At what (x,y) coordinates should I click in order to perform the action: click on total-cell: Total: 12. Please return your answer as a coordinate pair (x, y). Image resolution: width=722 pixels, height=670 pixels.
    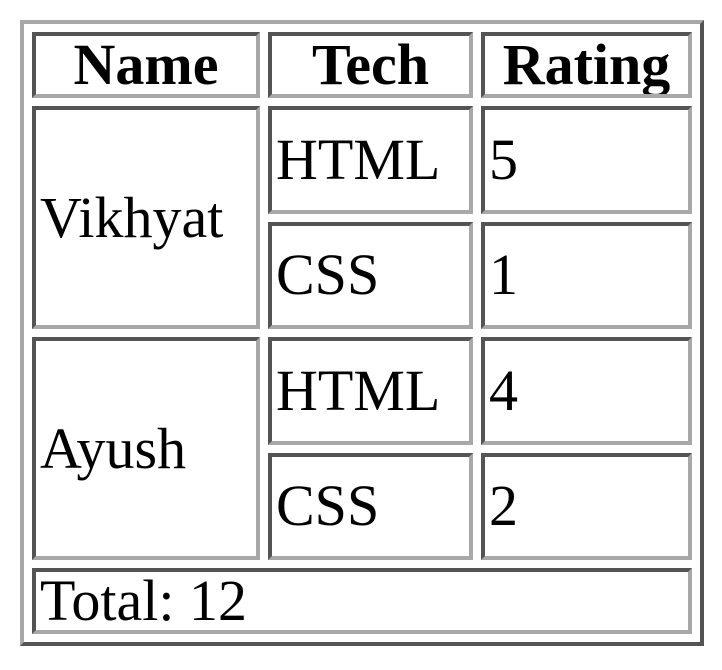
    Looking at the image, I should click on (362, 601).